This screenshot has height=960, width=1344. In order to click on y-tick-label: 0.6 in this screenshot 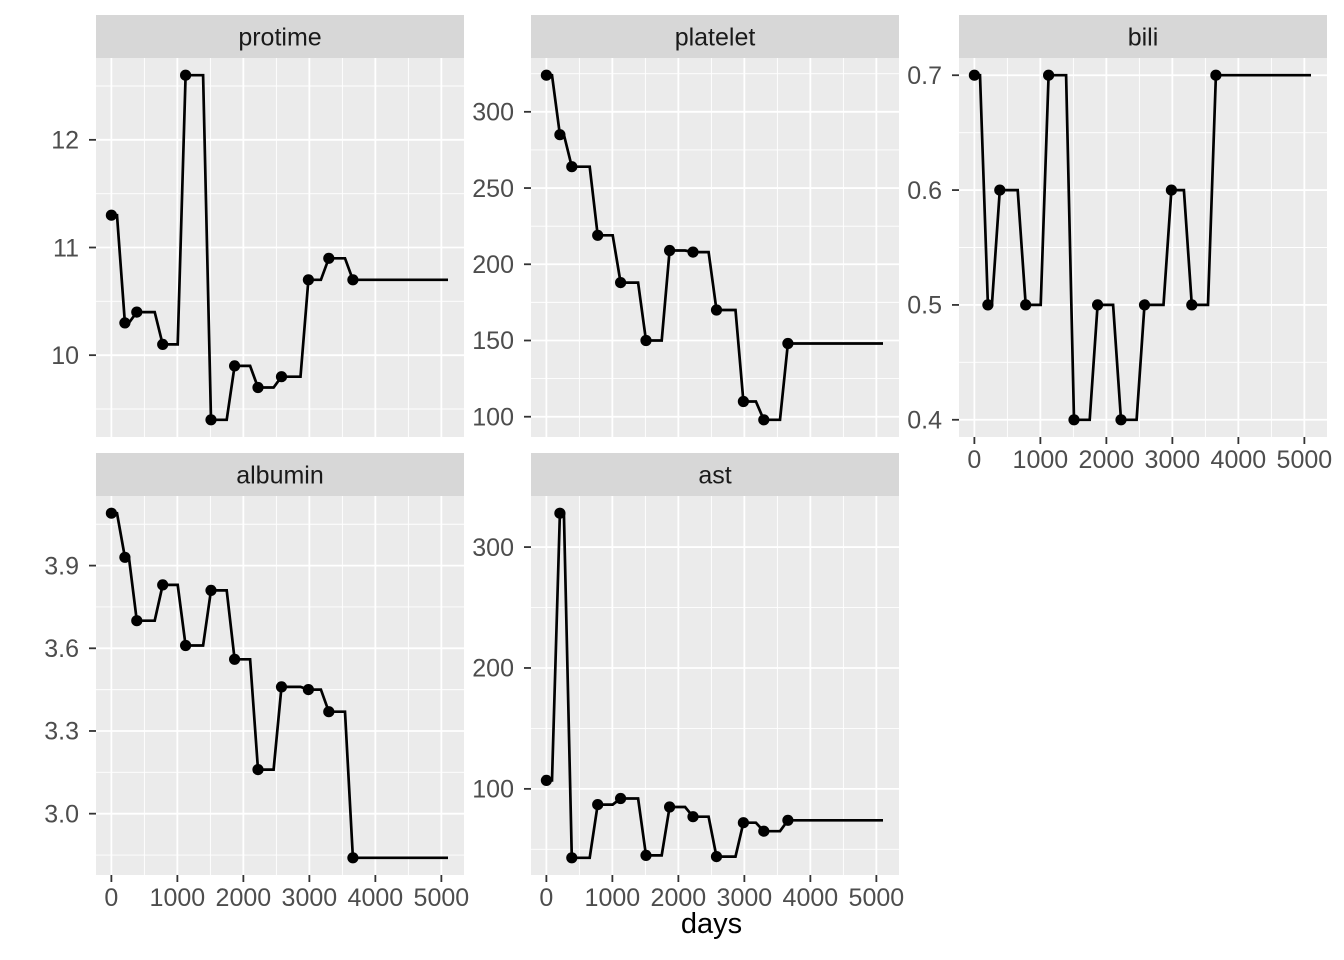, I will do `click(924, 191)`.